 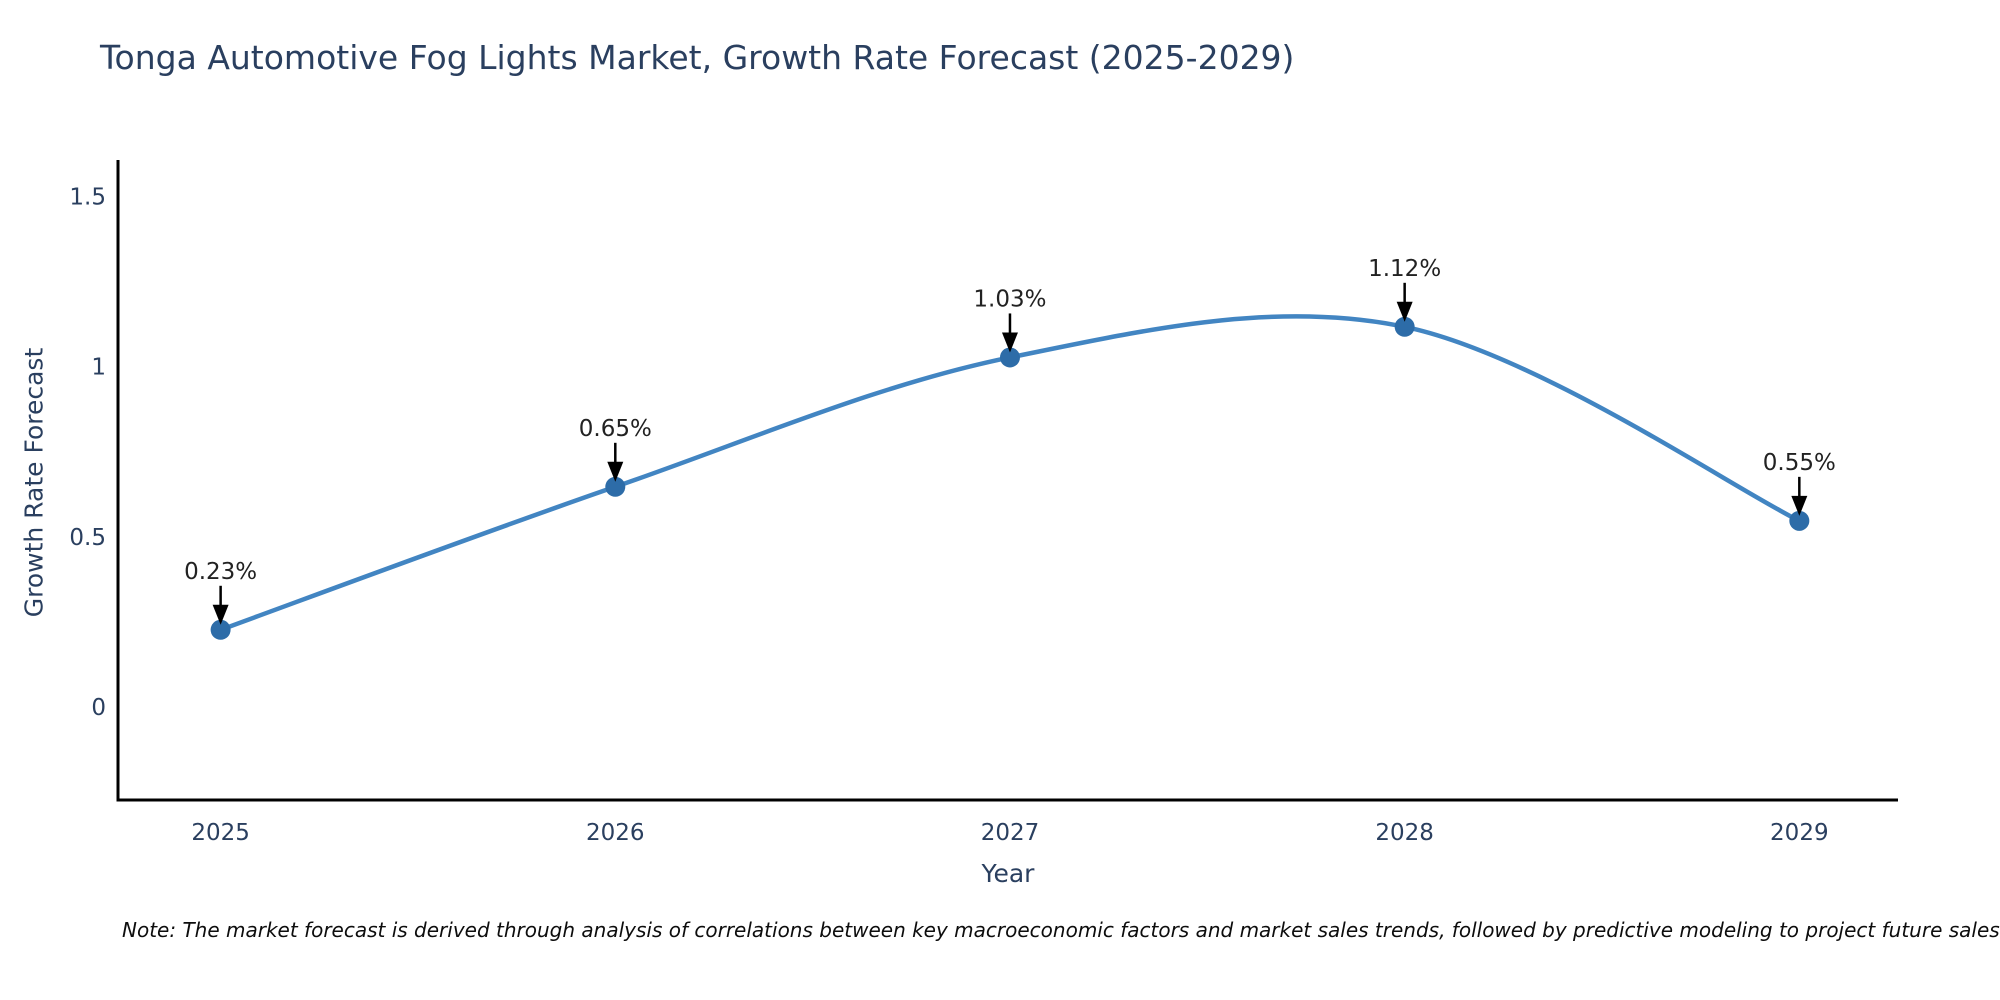 What do you see at coordinates (615, 833) in the screenshot?
I see `x-tick-label: 2026` at bounding box center [615, 833].